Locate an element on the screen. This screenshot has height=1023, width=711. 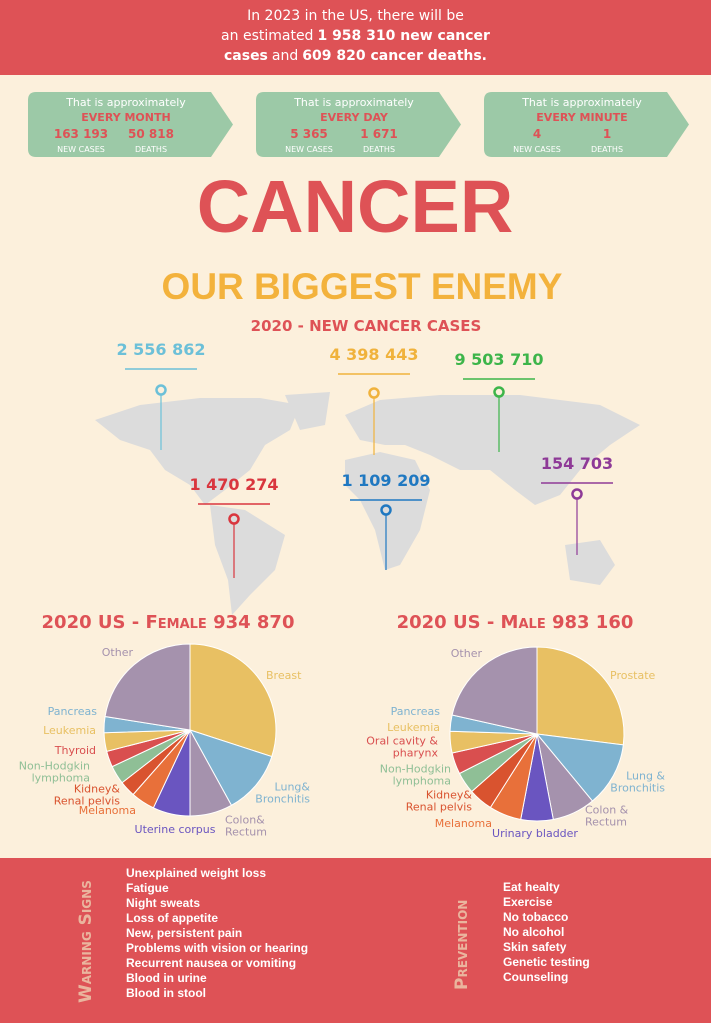
list-item: New, persistent pain is located at coordinates (184, 933).